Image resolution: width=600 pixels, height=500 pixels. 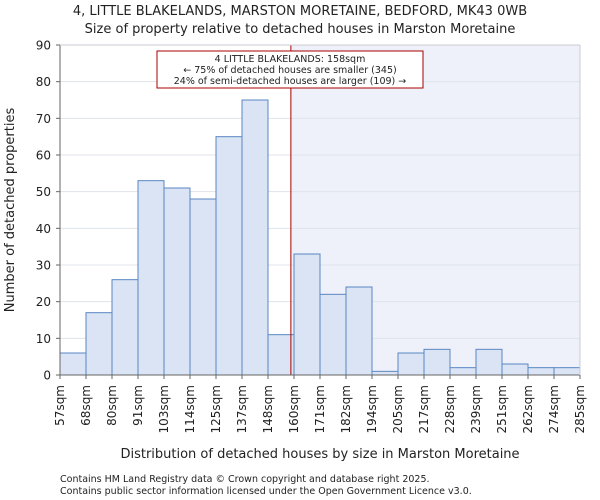 I want to click on x-tick-label: 262sqm, so click(x=528, y=409).